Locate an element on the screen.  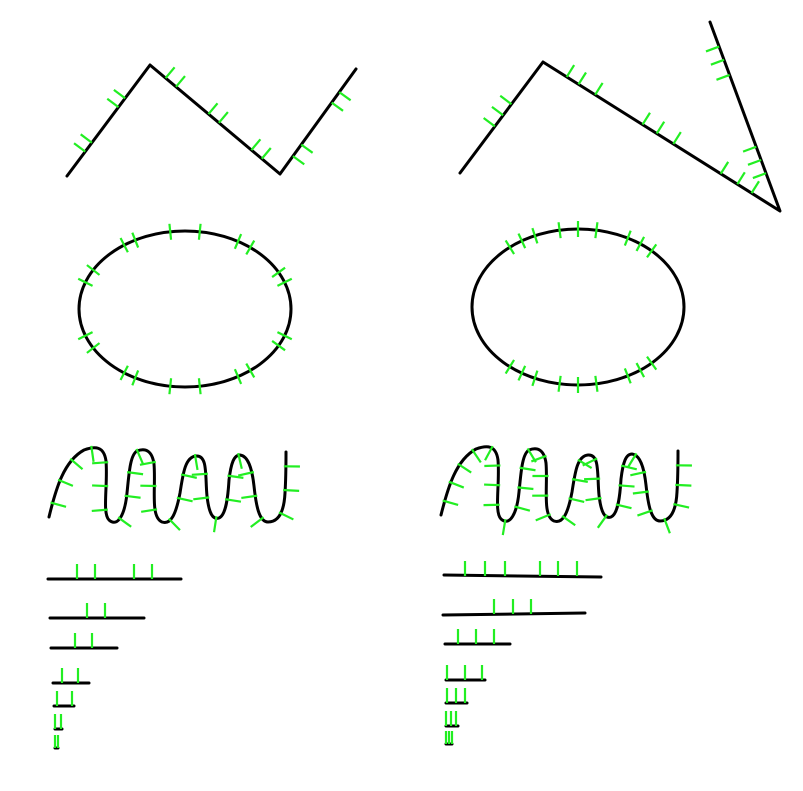
spring-right-path is located at coordinates (559, 484).